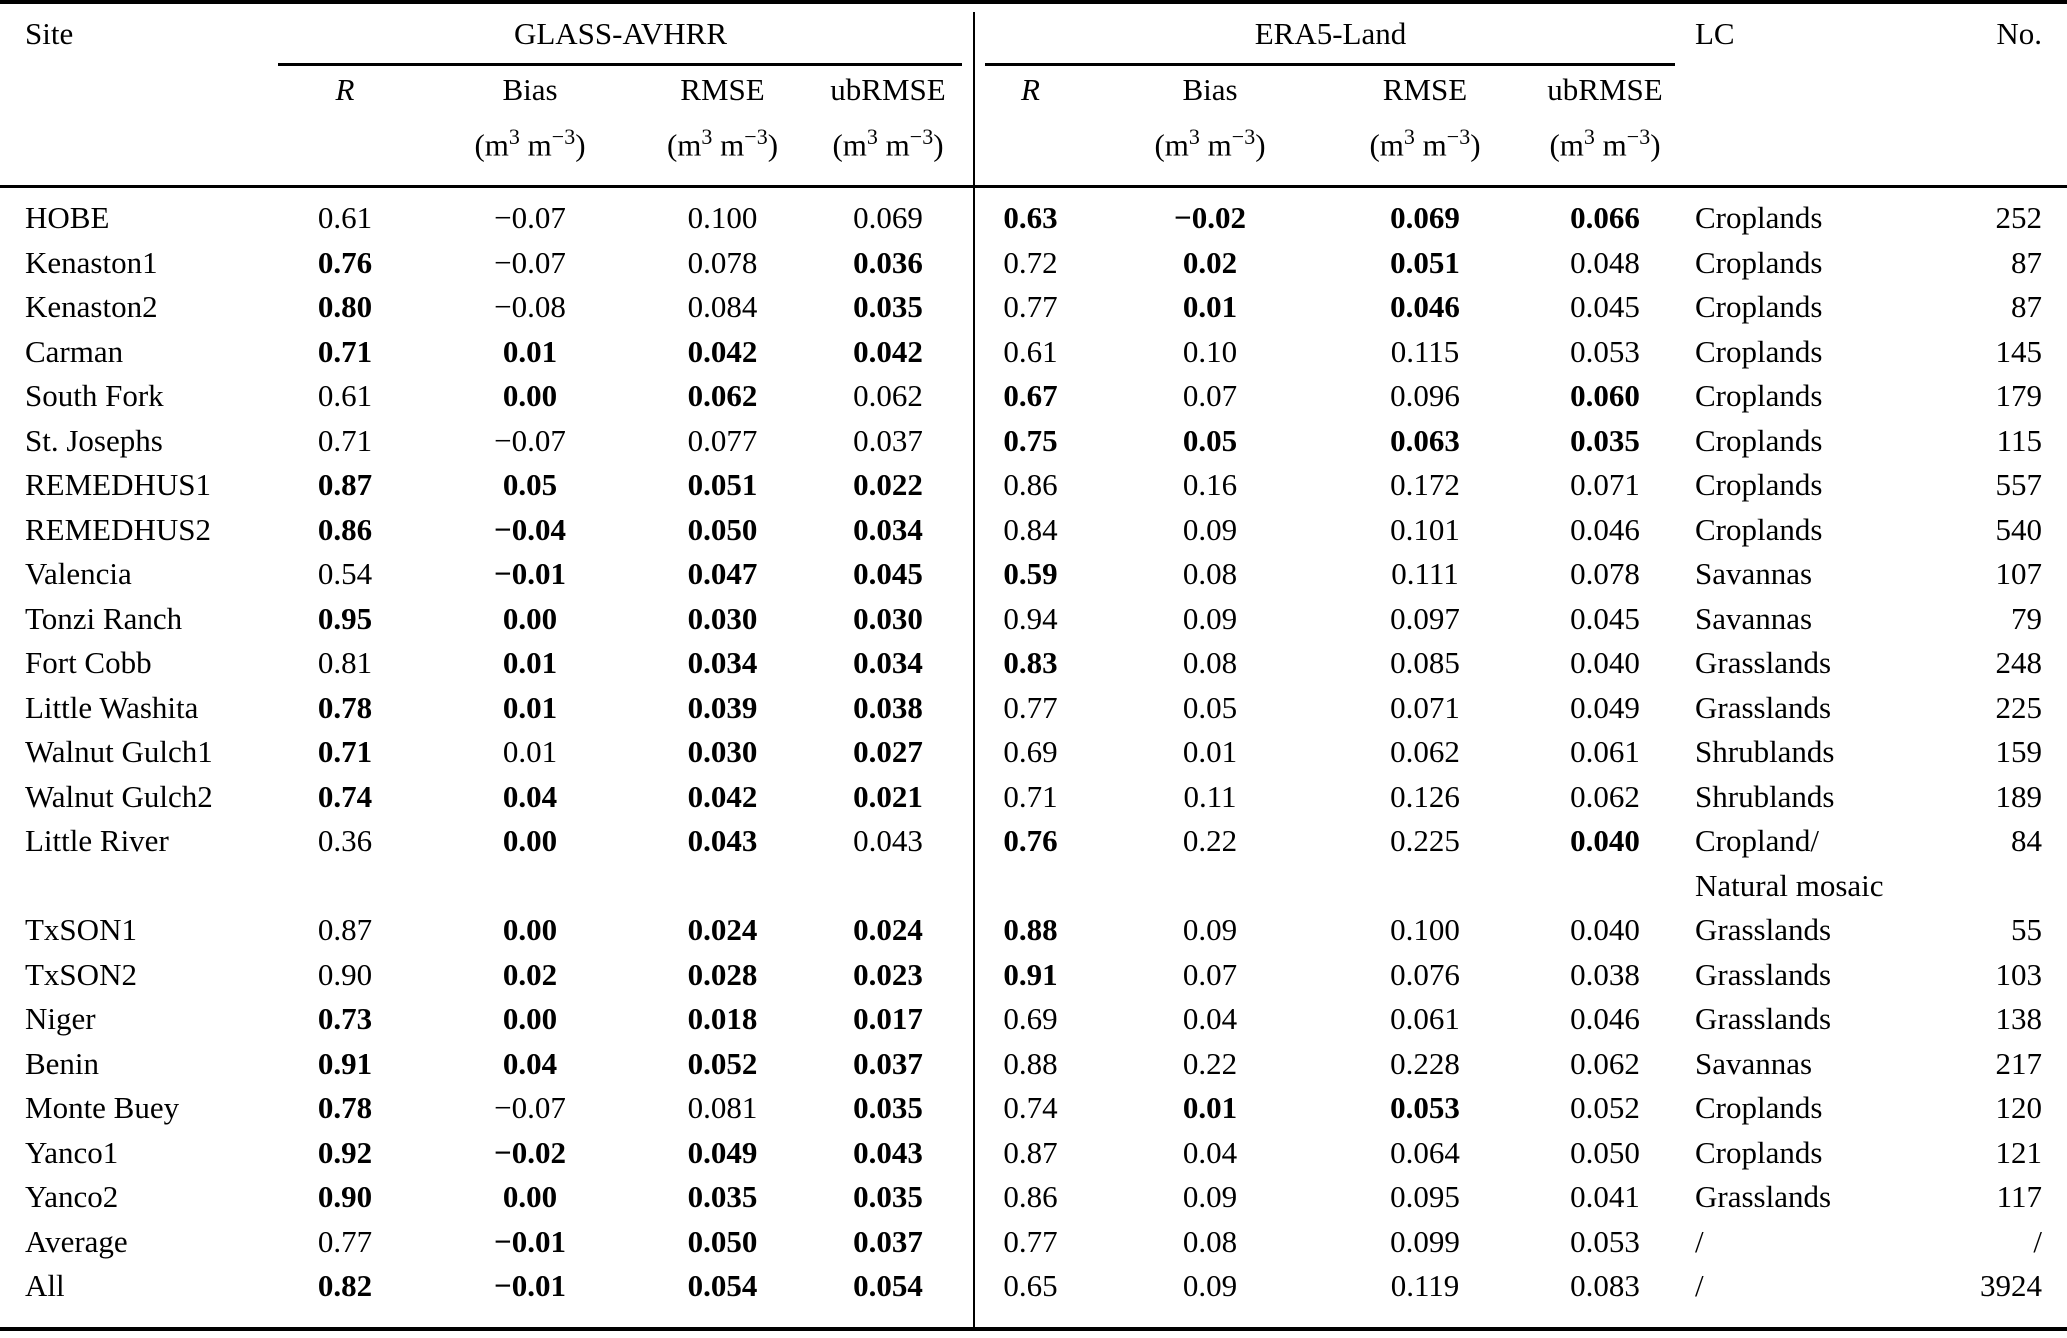 The width and height of the screenshot is (2067, 1338). I want to click on metric-cell: 0.037, so click(888, 440).